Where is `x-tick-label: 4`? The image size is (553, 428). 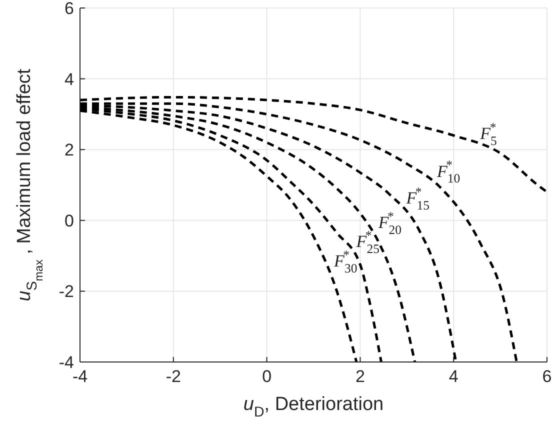 x-tick-label: 4 is located at coordinates (453, 376).